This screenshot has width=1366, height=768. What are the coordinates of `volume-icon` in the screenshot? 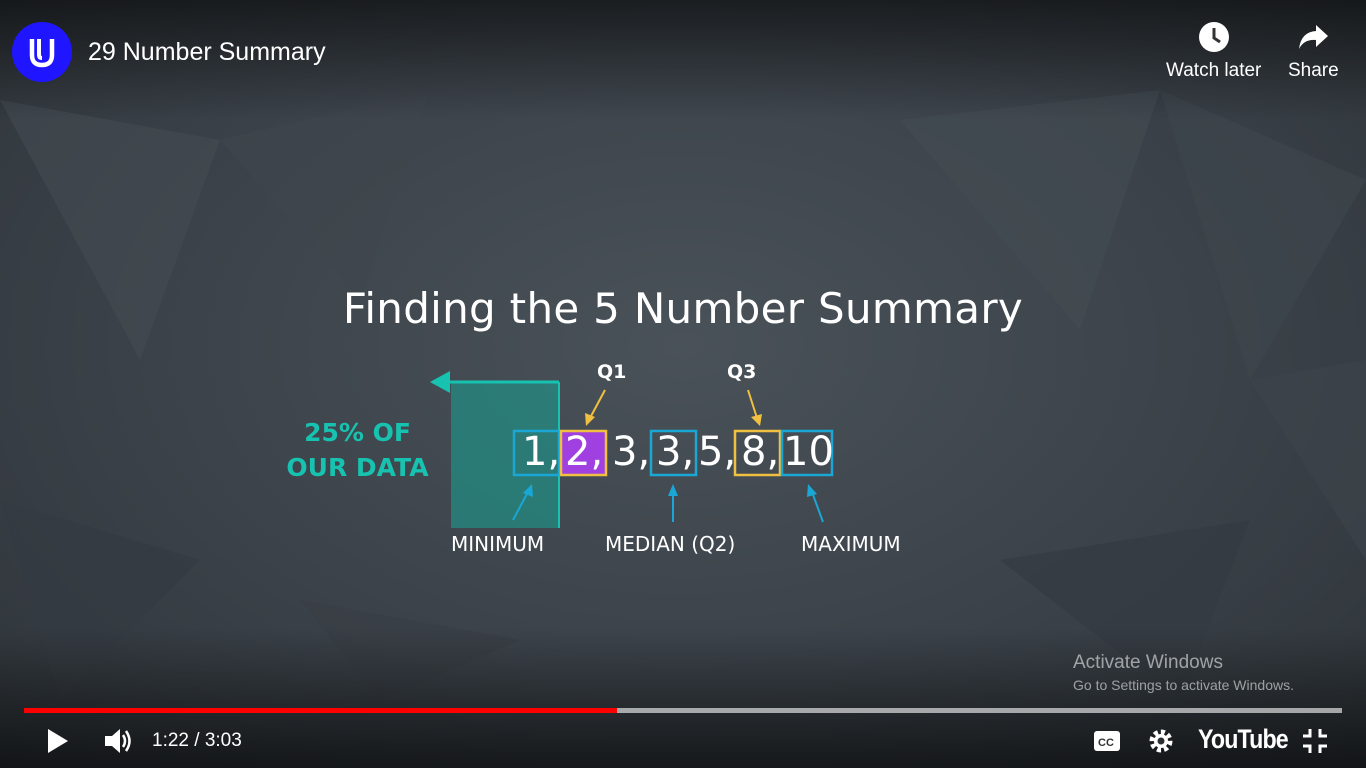 It's located at (118, 741).